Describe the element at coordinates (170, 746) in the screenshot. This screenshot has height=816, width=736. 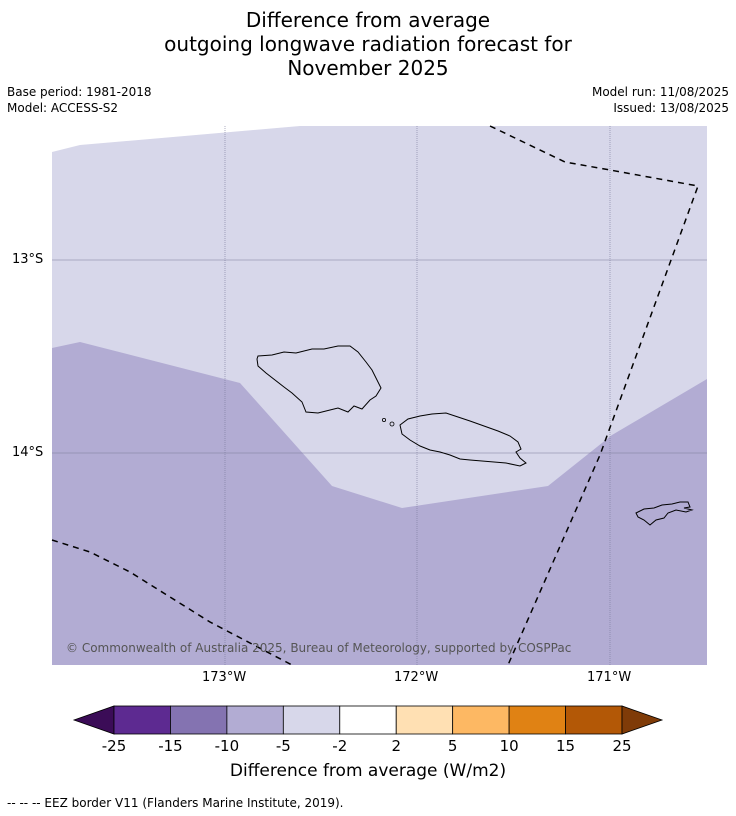
I see `colorbar-tick-label: -15` at that location.